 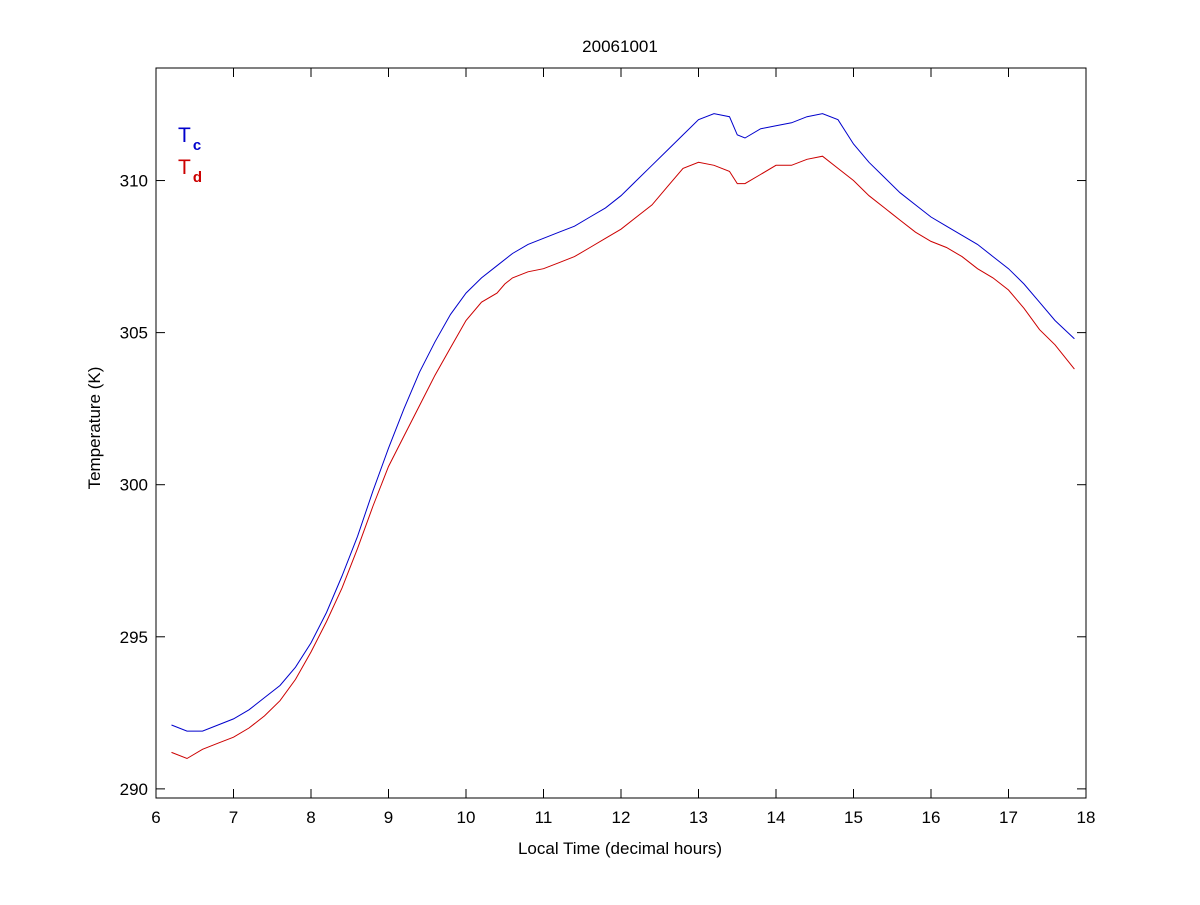 What do you see at coordinates (134, 181) in the screenshot?
I see `y-tick-label: 310` at bounding box center [134, 181].